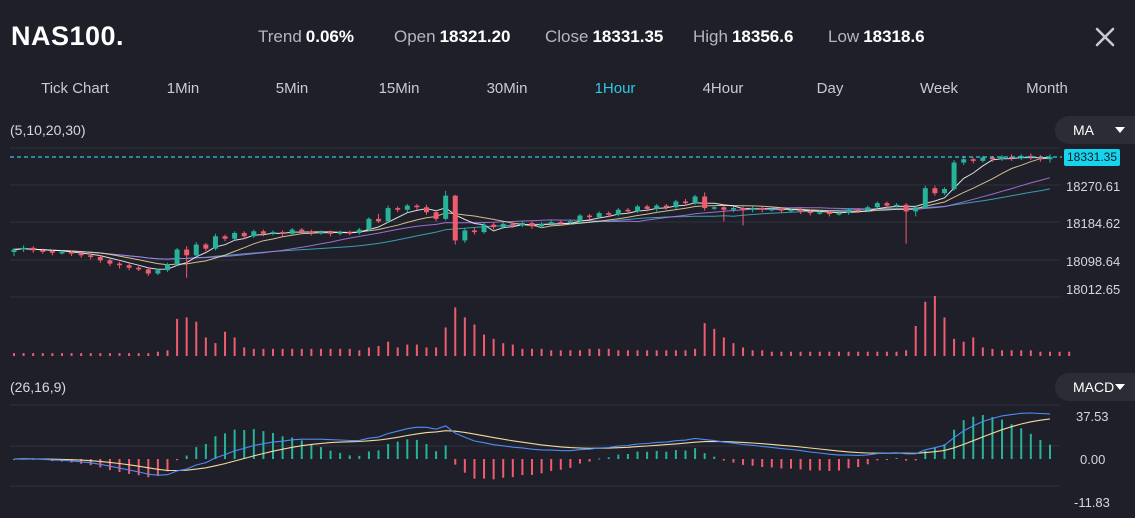 This screenshot has width=1135, height=518. What do you see at coordinates (1083, 130) in the screenshot?
I see `ma-dropdown-label: MA` at bounding box center [1083, 130].